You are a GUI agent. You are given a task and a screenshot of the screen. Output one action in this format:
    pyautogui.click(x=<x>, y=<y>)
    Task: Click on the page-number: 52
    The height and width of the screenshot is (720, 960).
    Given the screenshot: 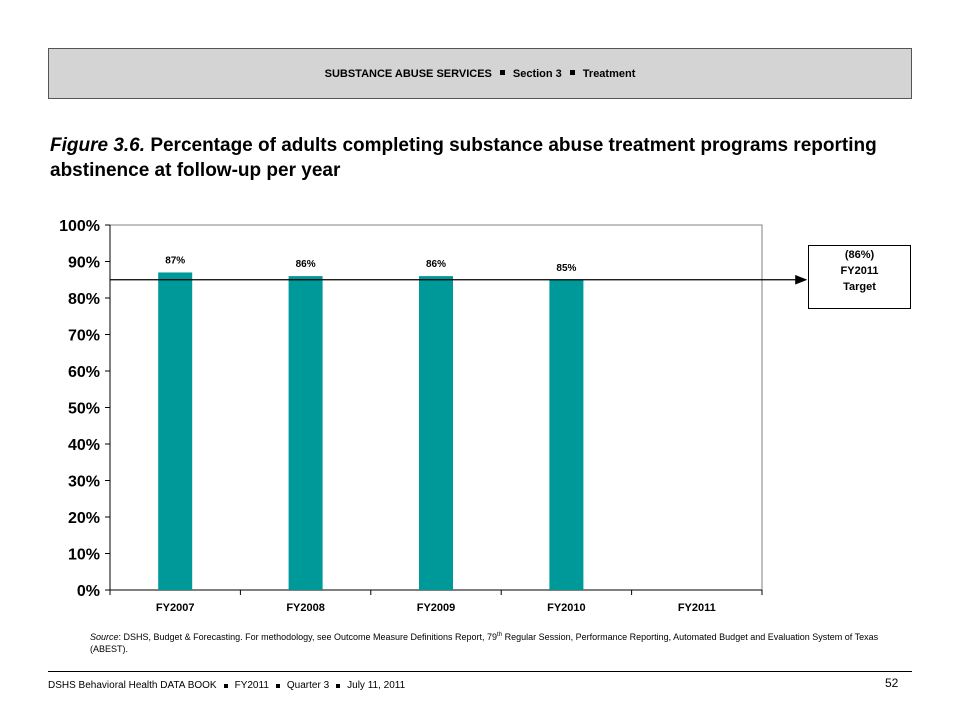 What is the action you would take?
    pyautogui.click(x=892, y=683)
    